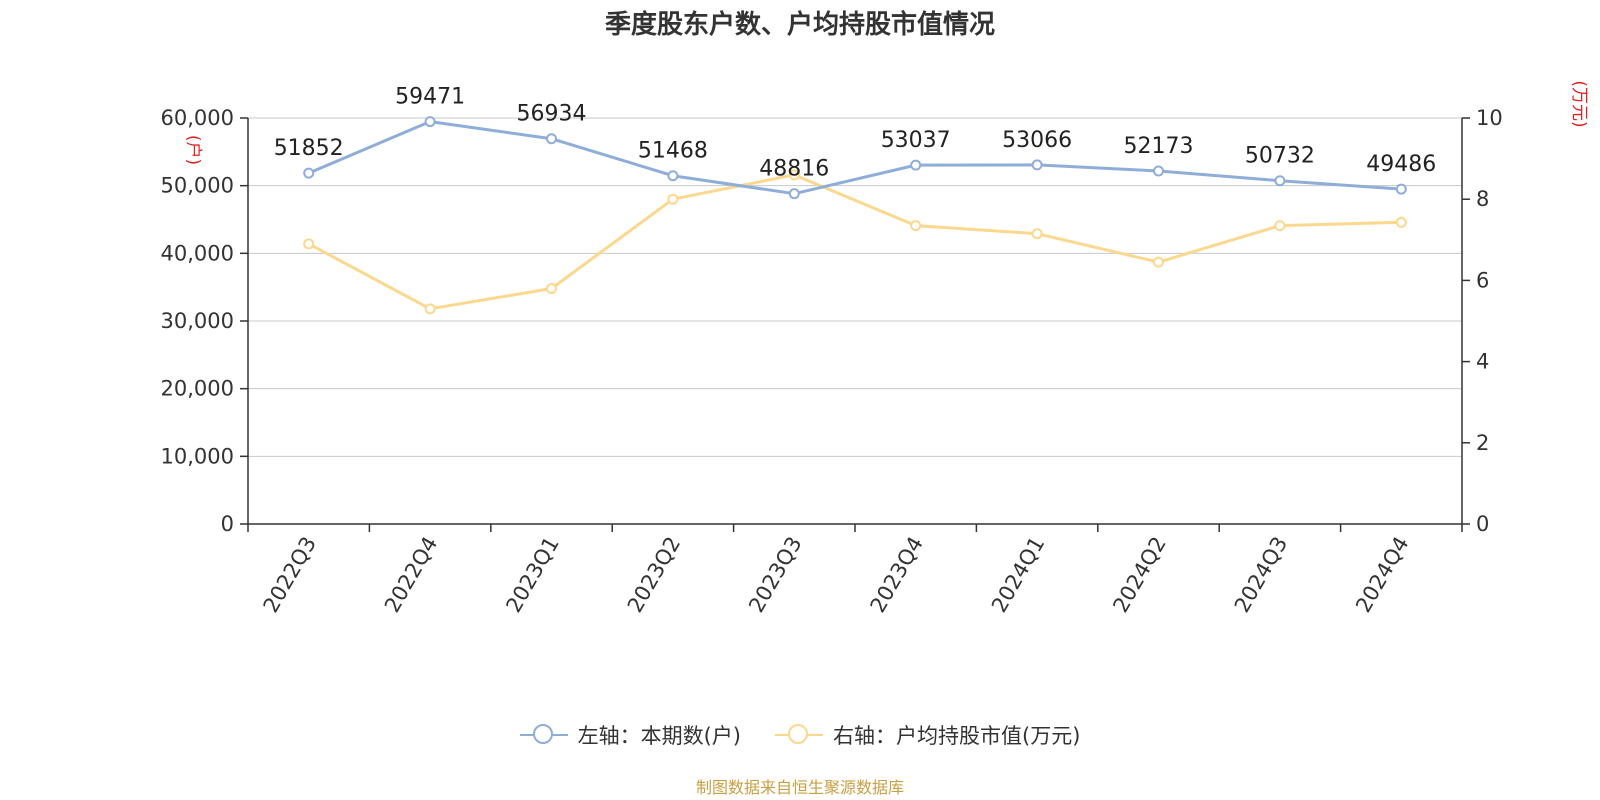 This screenshot has height=800, width=1600. Describe the element at coordinates (411, 575) in the screenshot. I see `x-tick-label: 2022Q4` at that location.